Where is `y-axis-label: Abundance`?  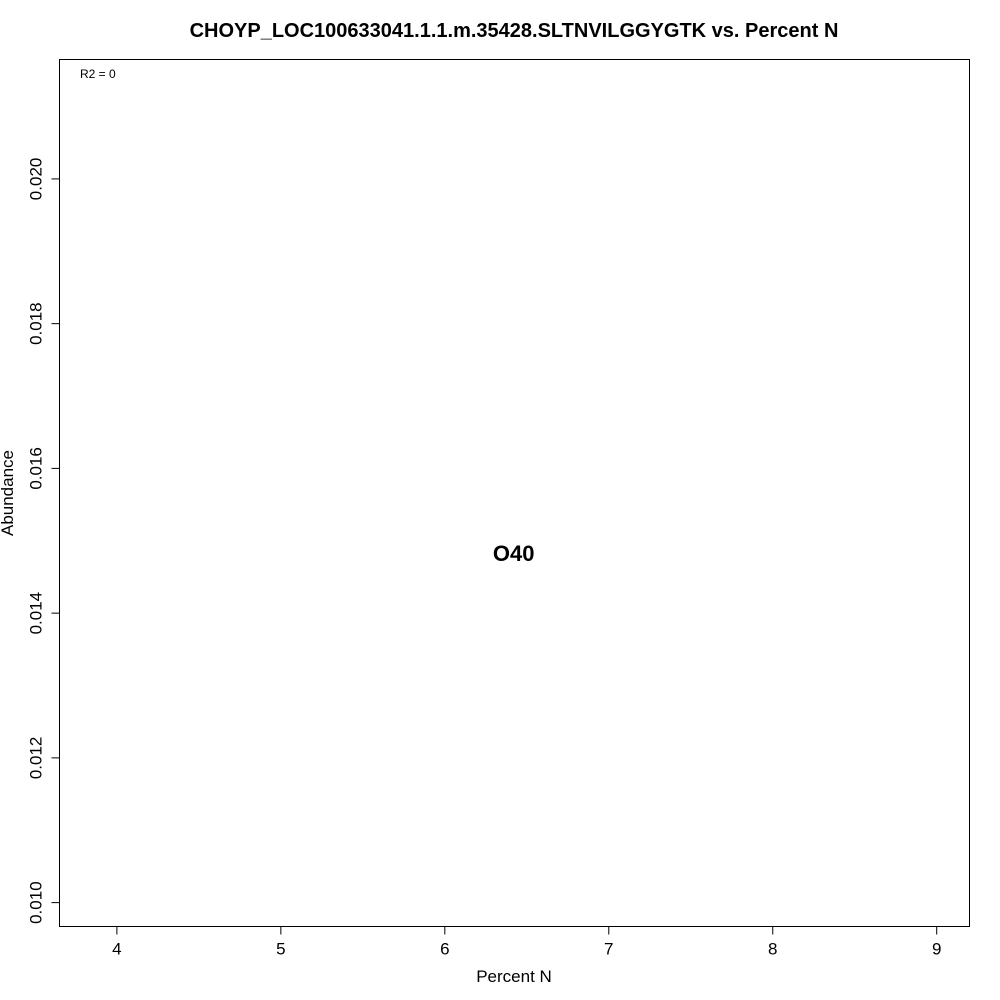
y-axis-label: Abundance is located at coordinates (8, 493).